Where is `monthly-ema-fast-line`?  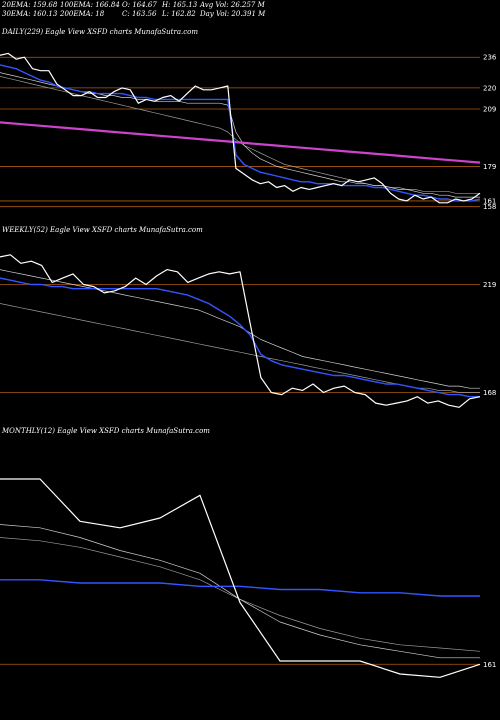
monthly-ema-fast-line is located at coordinates (240, 588).